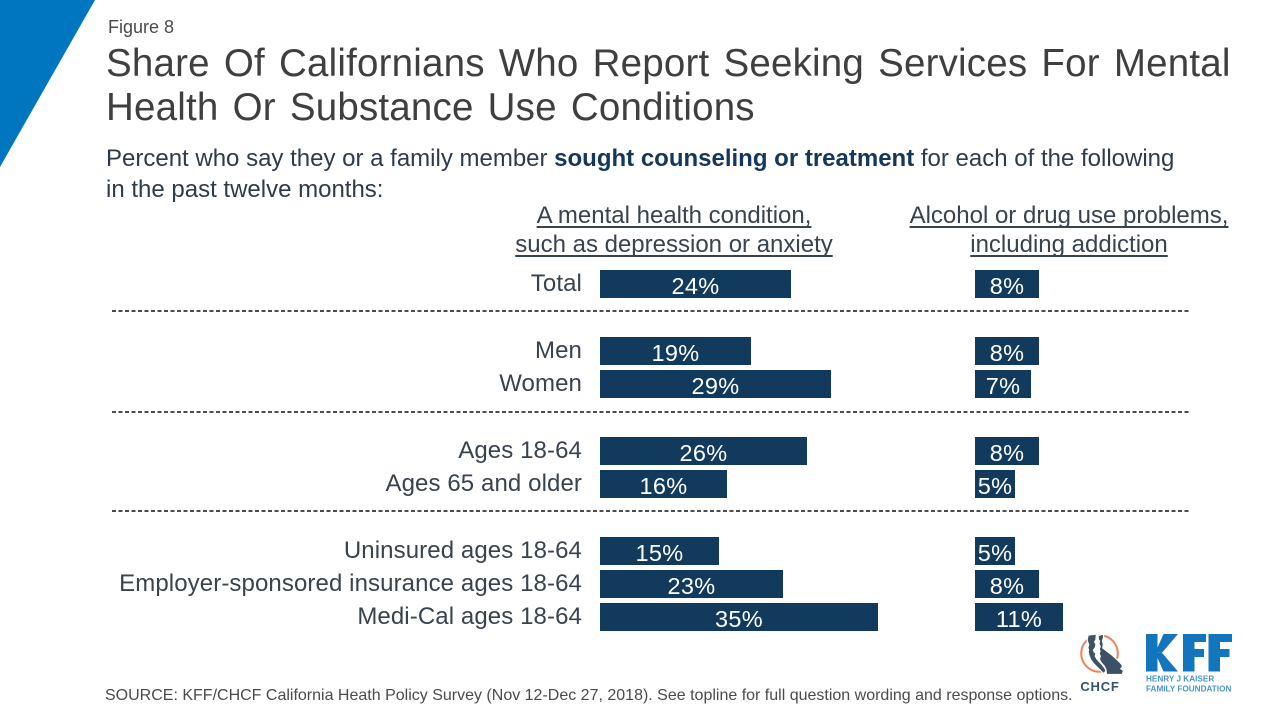 The height and width of the screenshot is (720, 1280). What do you see at coordinates (1188, 688) in the screenshot?
I see `svg-text: FAMILY FOUNDATION` at bounding box center [1188, 688].